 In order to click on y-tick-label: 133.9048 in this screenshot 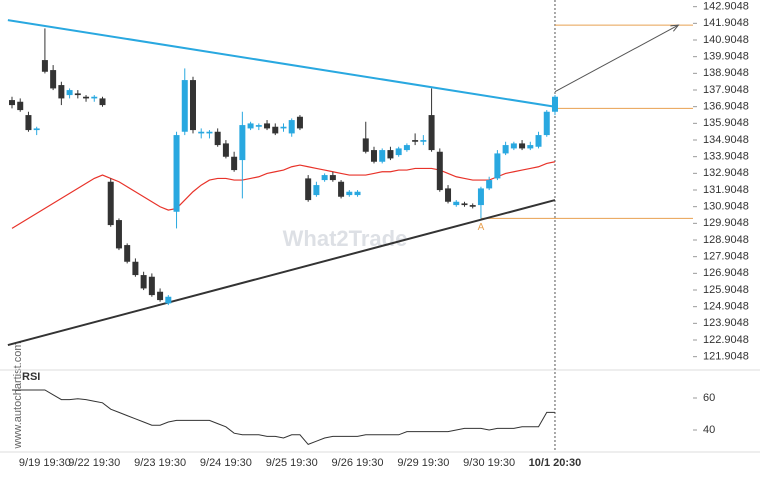, I will do `click(726, 157)`.